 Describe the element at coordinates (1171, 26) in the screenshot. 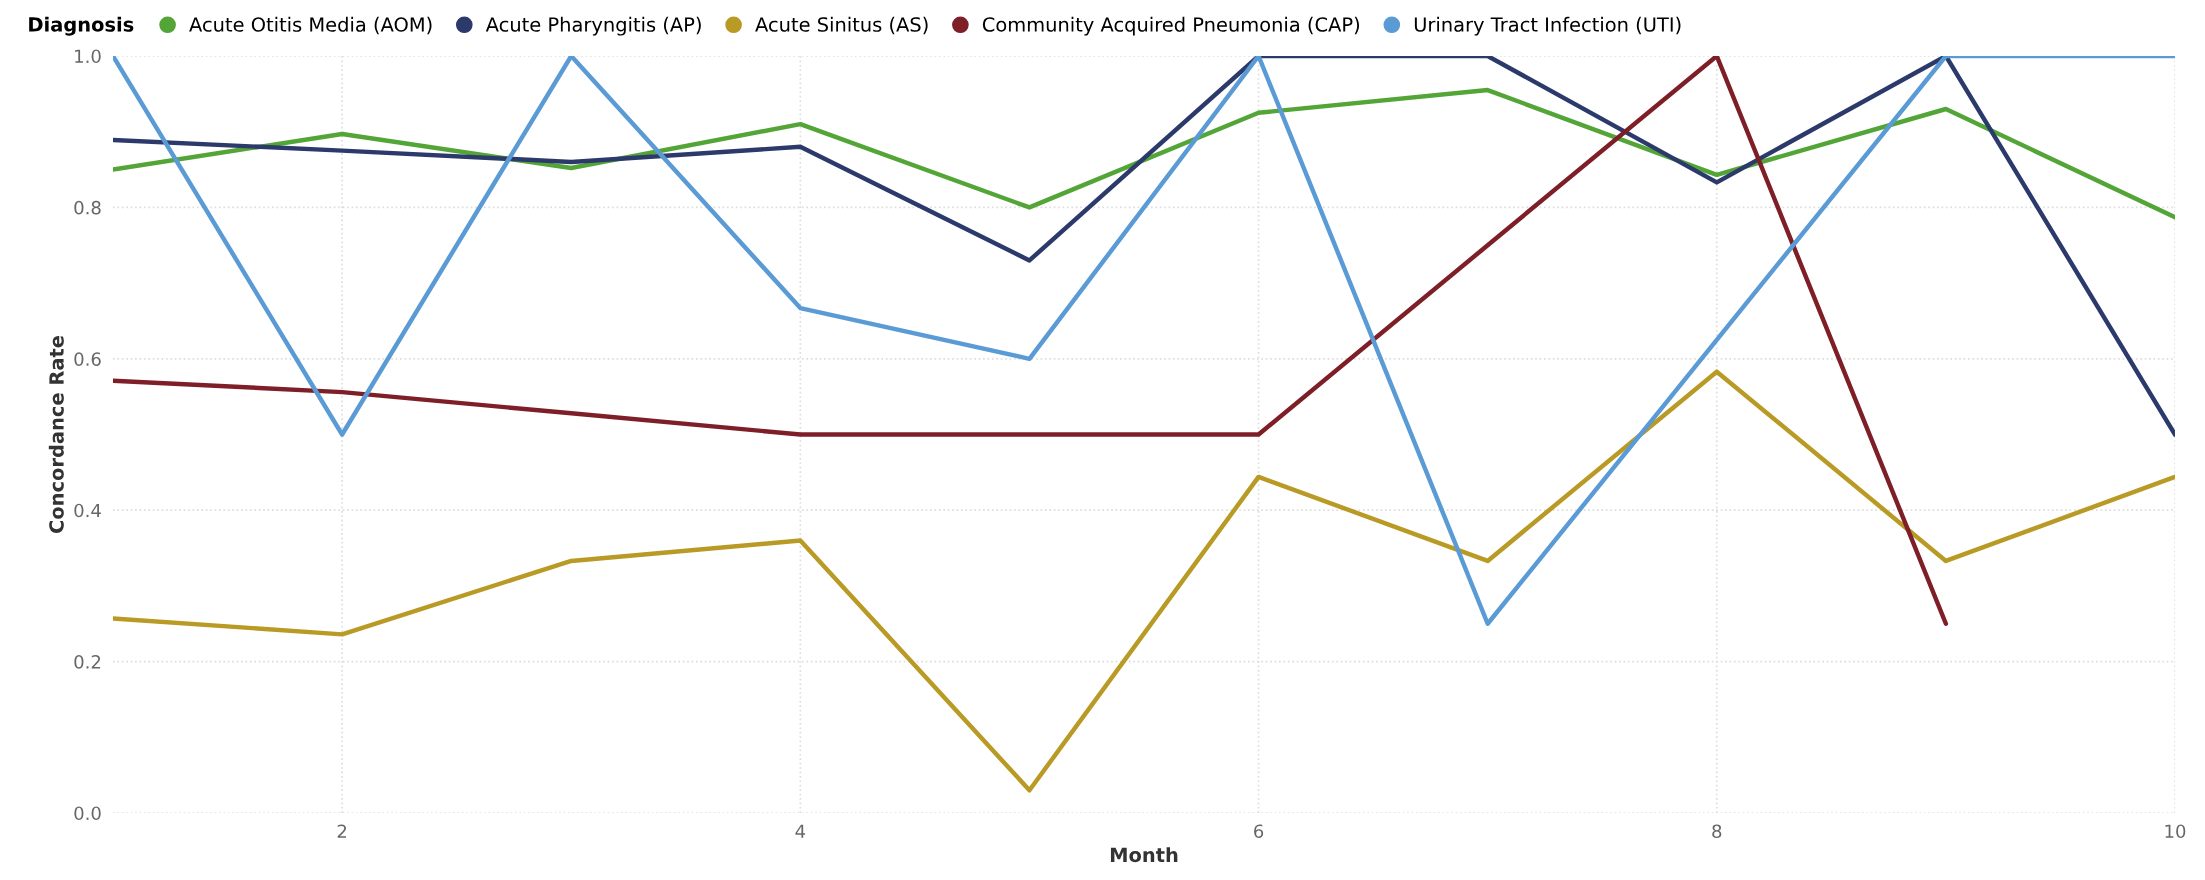

I see `legend-label: Community Acquired Pneumonia (CAP)` at that location.